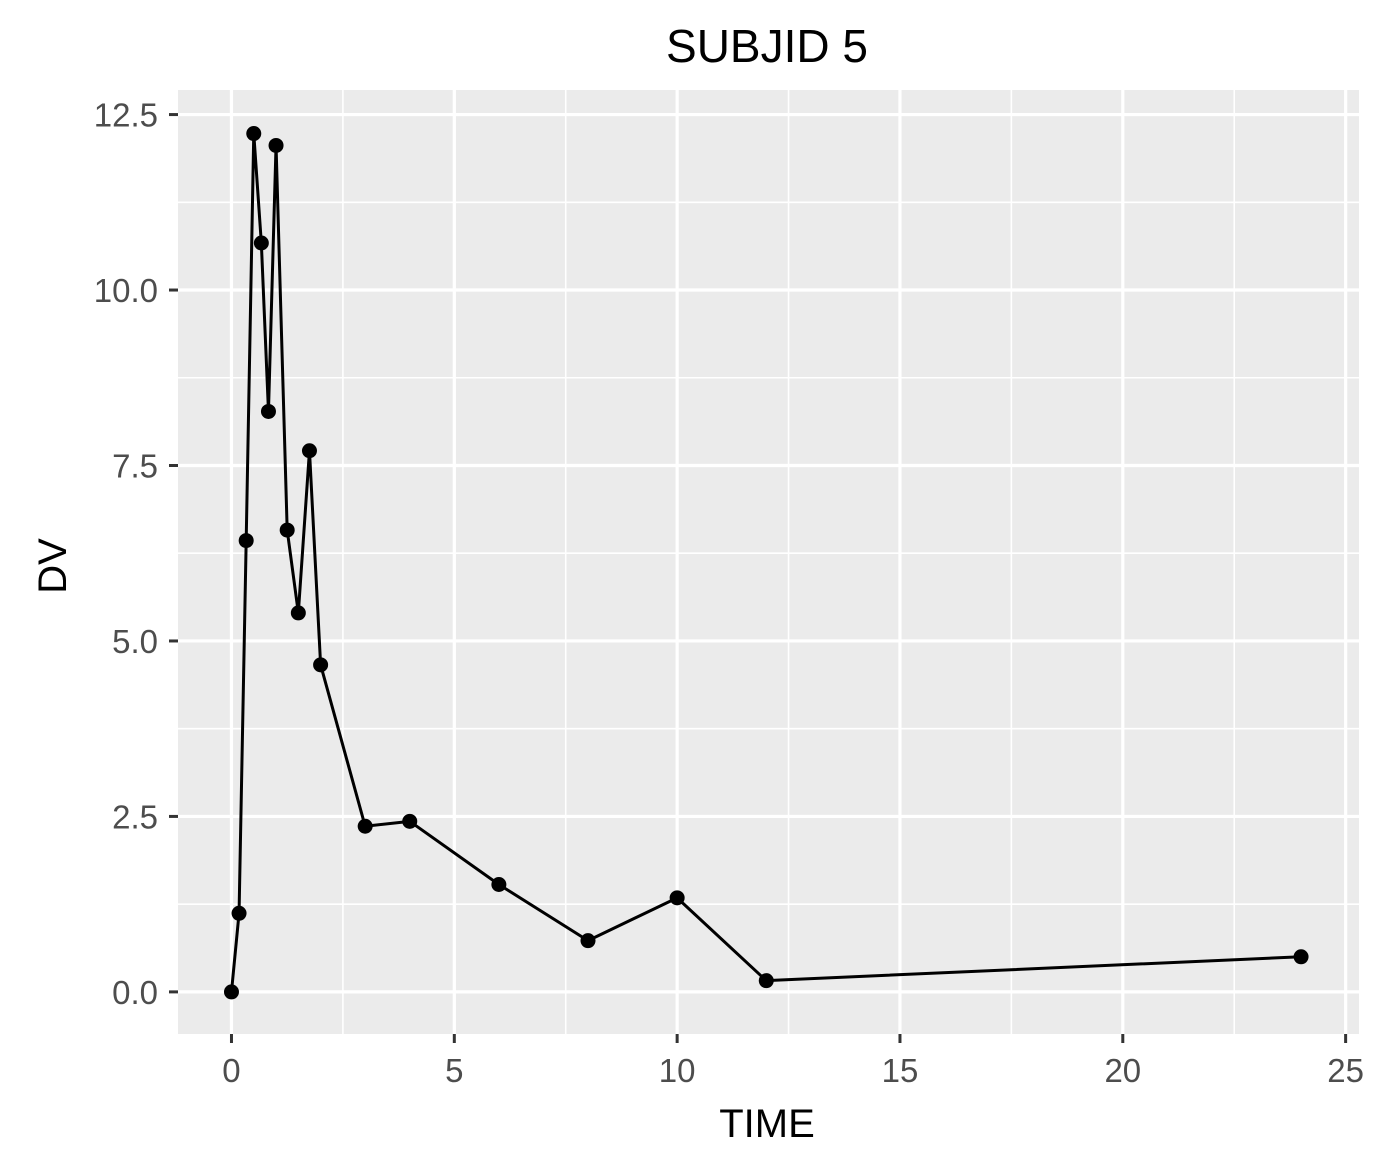  Describe the element at coordinates (136, 554) in the screenshot. I see `y-axis: 0.0 2.5 5.0 7.5 10.0 12.5` at that location.